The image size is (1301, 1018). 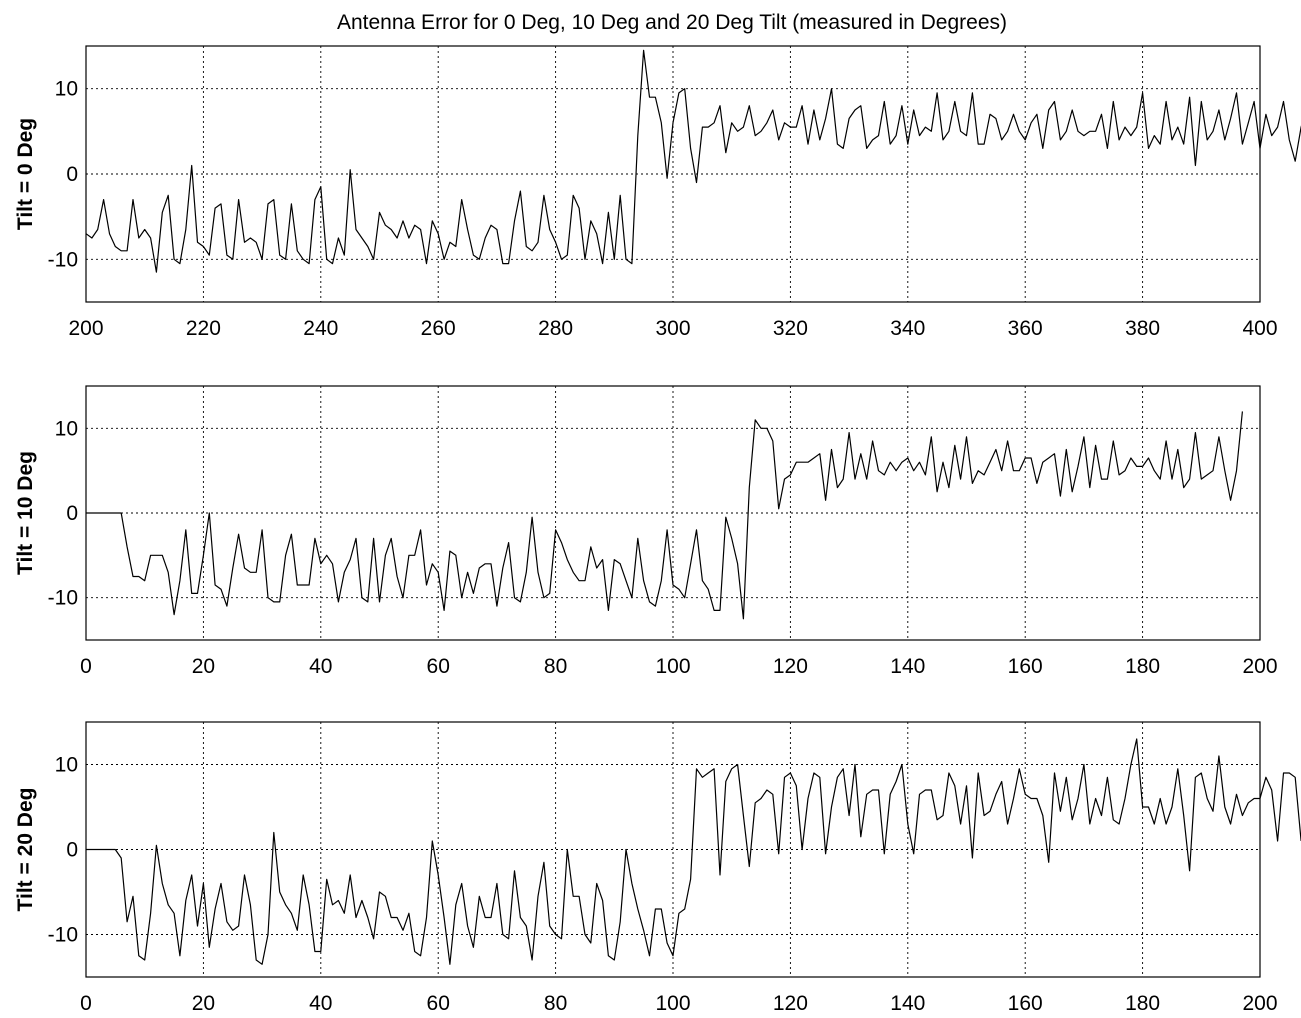 I want to click on x-tick-label: 220, so click(x=203, y=328).